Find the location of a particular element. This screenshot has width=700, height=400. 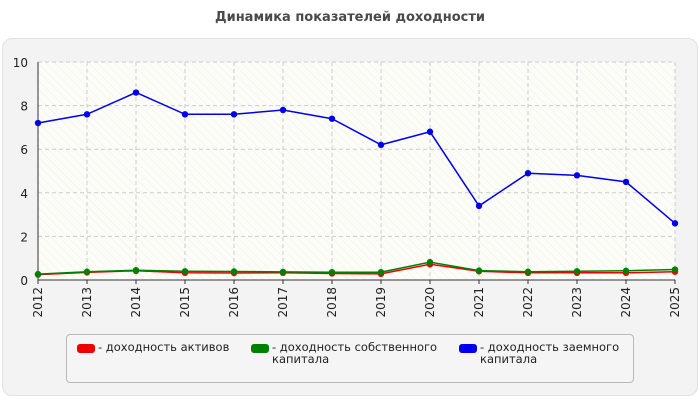

legend-swatch-equity is located at coordinates (260, 348).